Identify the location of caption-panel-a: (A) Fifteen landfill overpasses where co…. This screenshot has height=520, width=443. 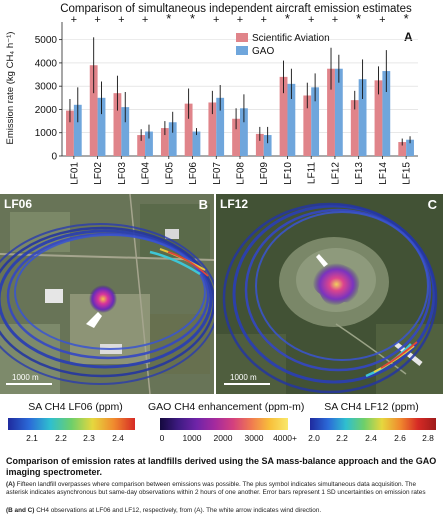
(222, 489).